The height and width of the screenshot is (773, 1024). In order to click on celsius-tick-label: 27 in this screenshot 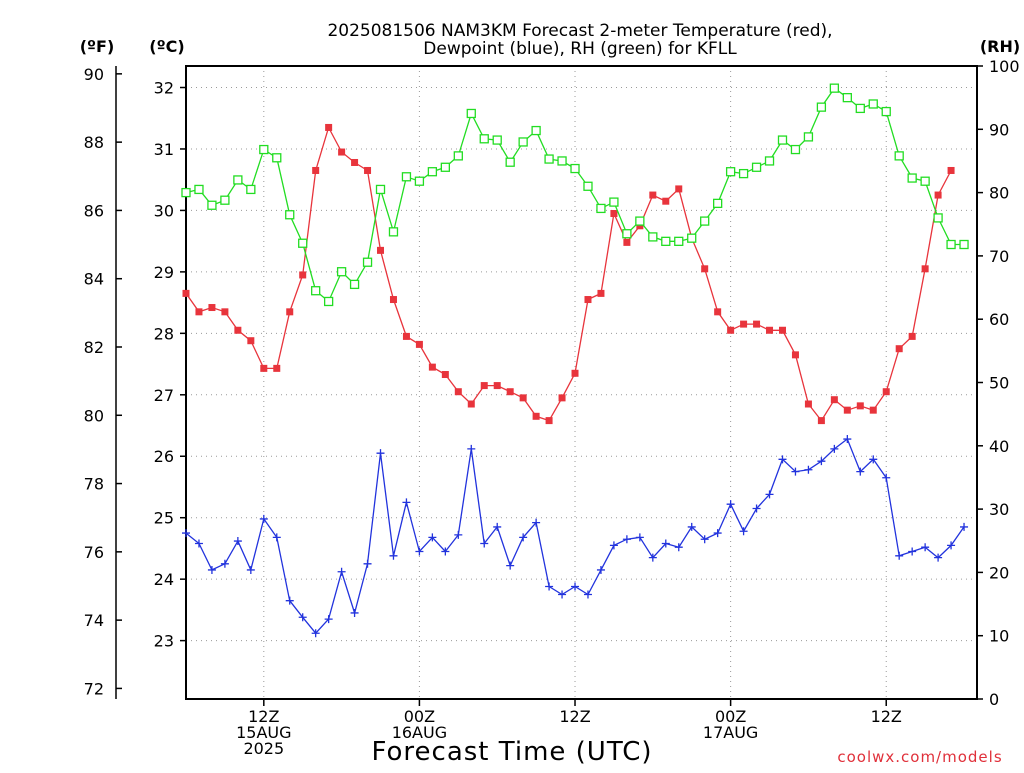, I will do `click(164, 395)`.